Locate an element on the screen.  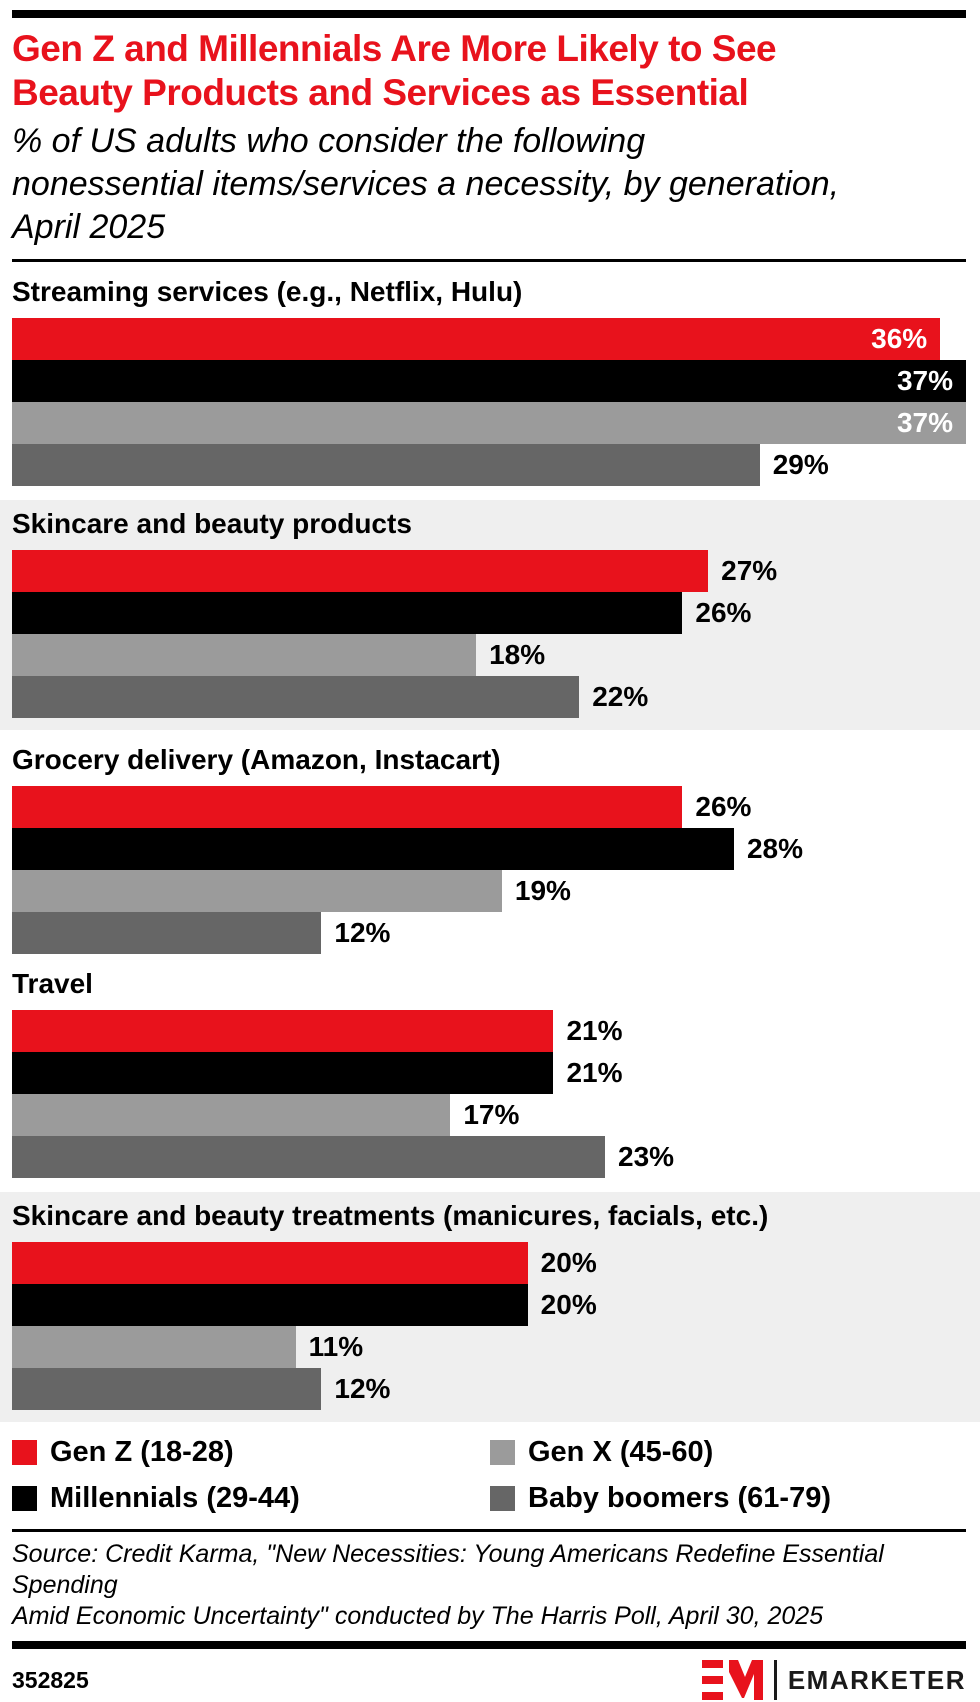
category-label: Skincare and beauty products is located at coordinates (212, 523).